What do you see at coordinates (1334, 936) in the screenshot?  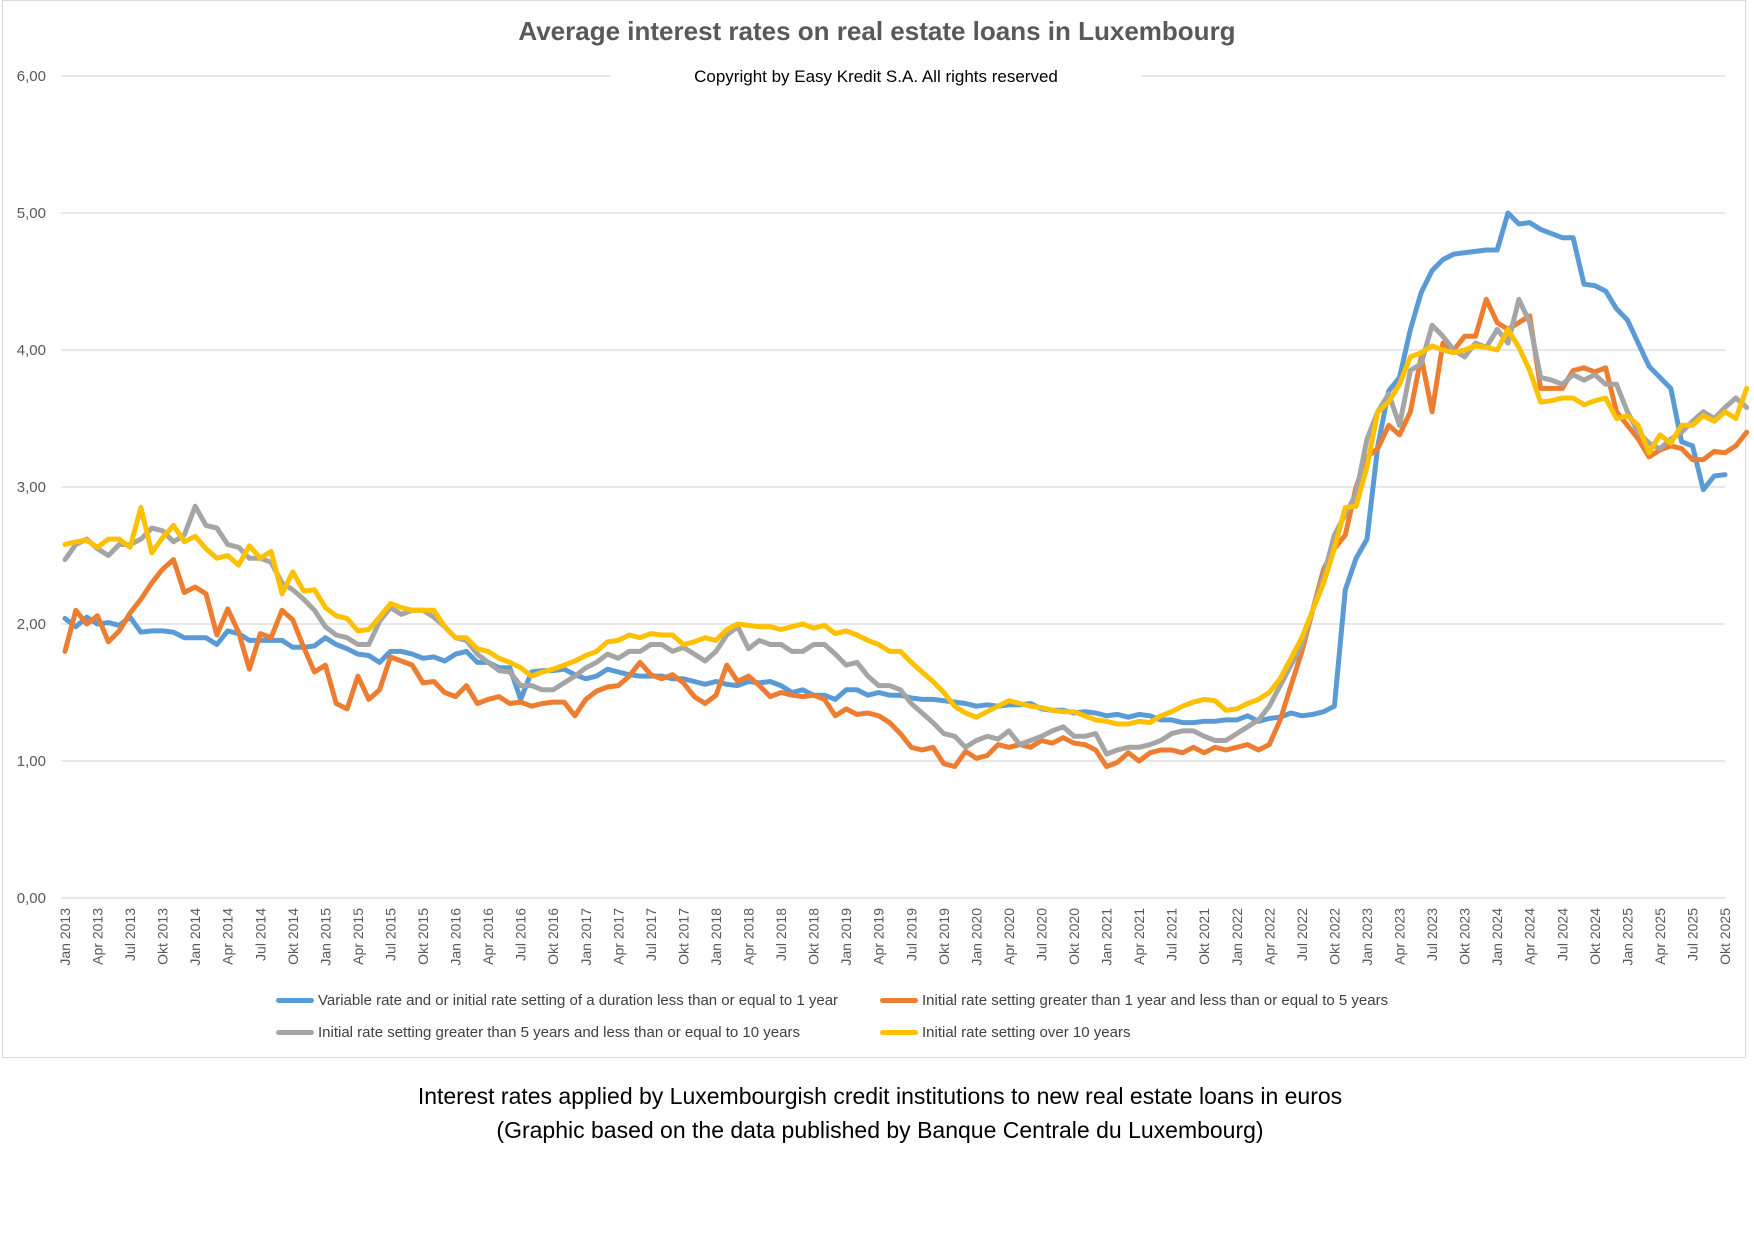 I see `x-tick-label: Okt 2022` at bounding box center [1334, 936].